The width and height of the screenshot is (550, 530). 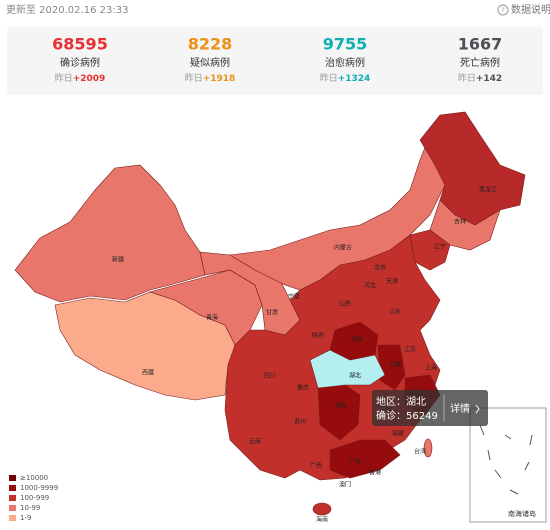 What do you see at coordinates (530, 9) in the screenshot?
I see `help-link: 数据说明` at bounding box center [530, 9].